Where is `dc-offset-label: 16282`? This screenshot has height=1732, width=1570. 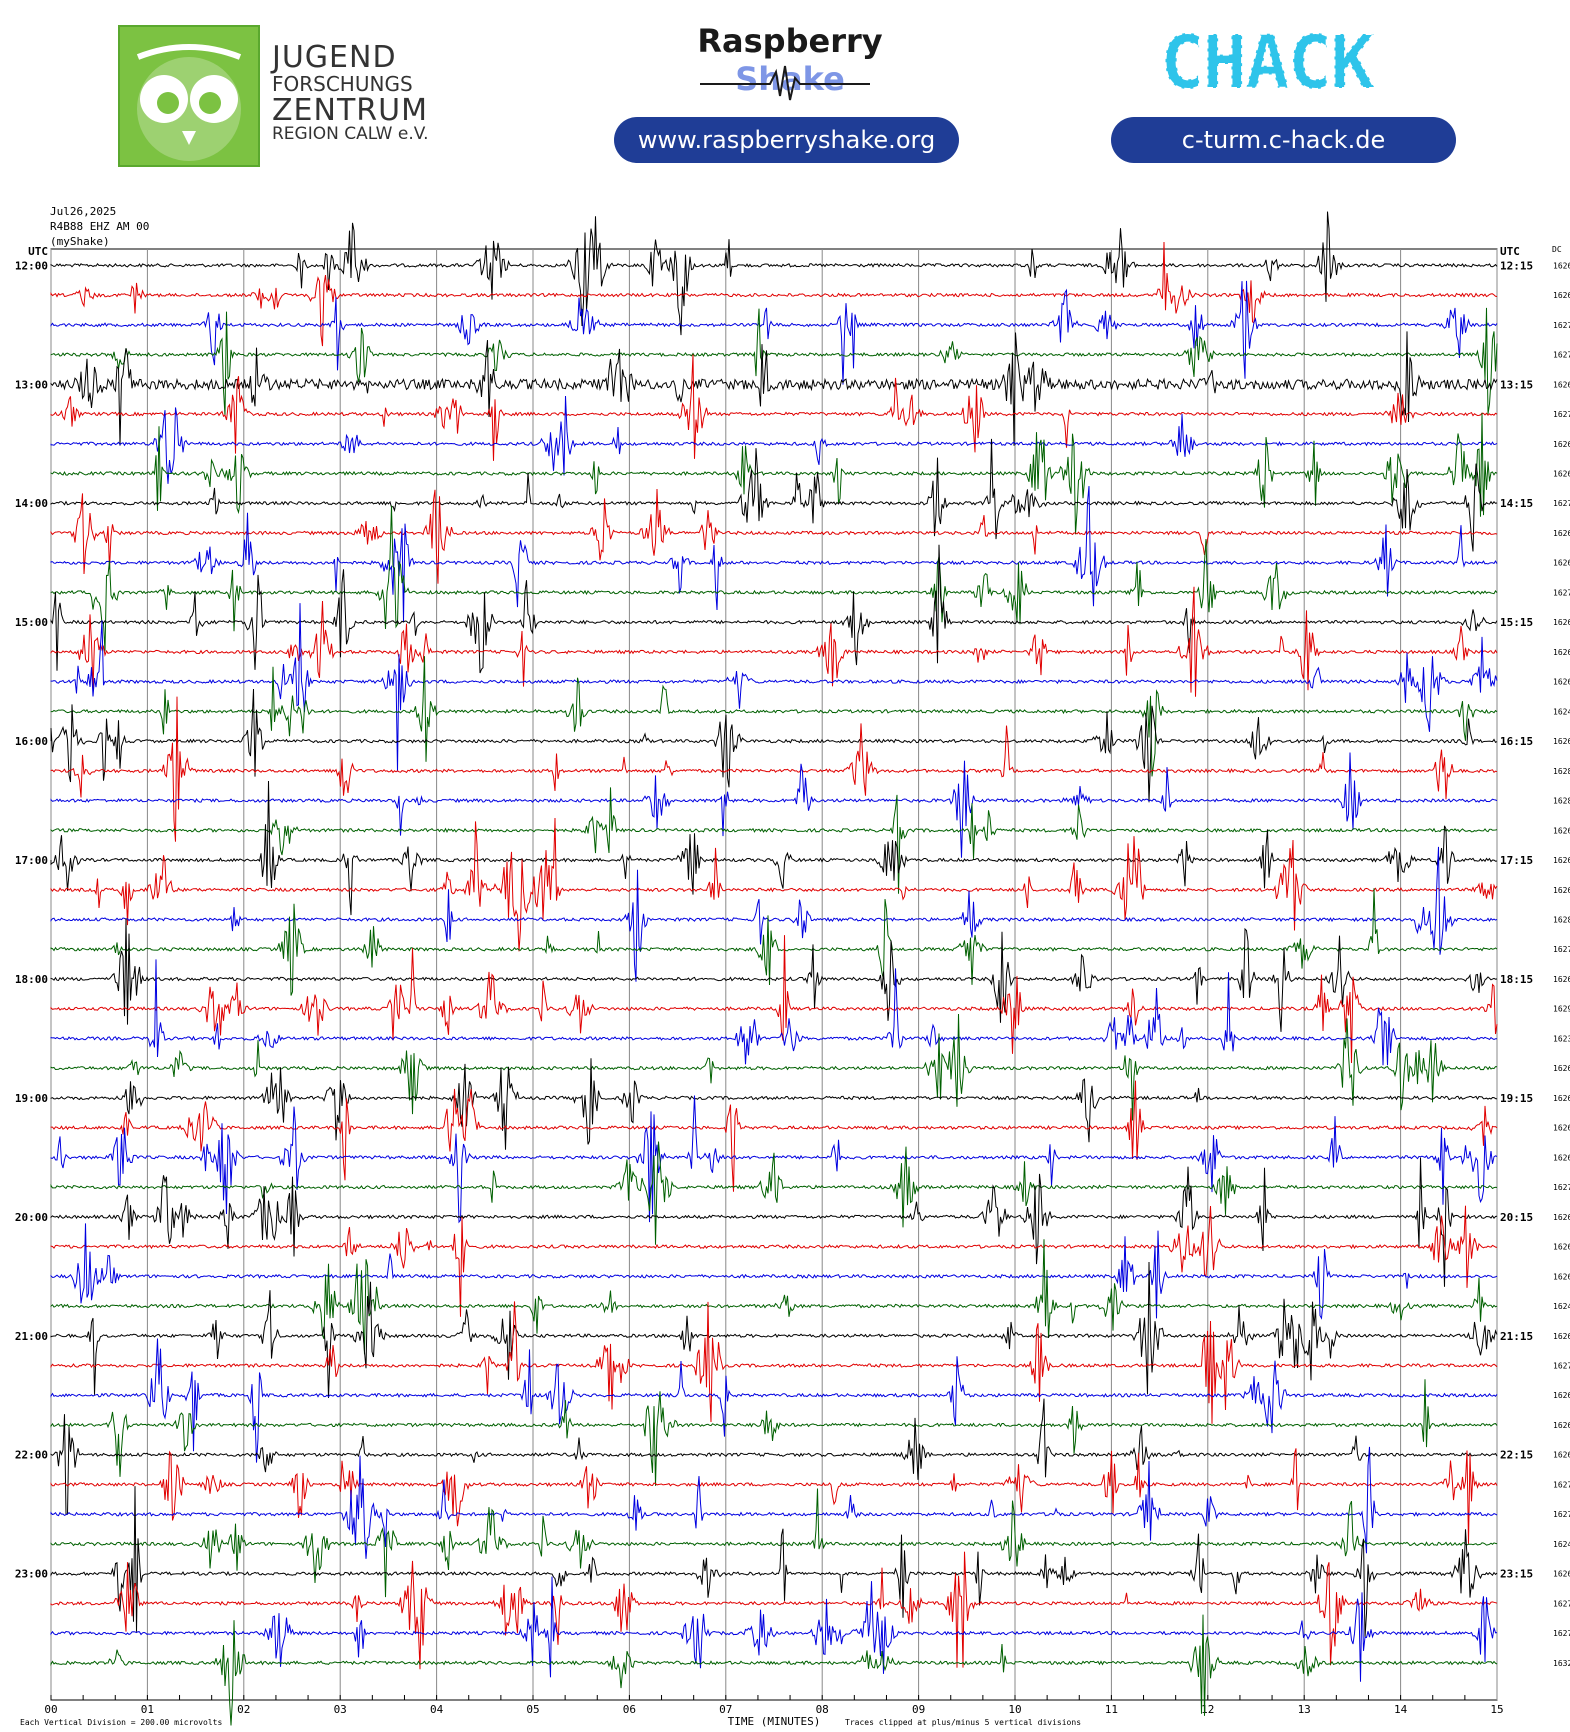 dc-offset-label: 16282 is located at coordinates (1561, 919).